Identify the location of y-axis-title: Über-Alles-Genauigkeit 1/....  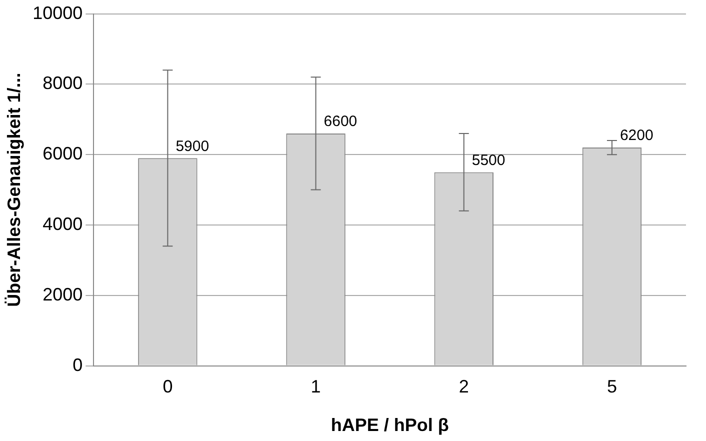
(14, 189).